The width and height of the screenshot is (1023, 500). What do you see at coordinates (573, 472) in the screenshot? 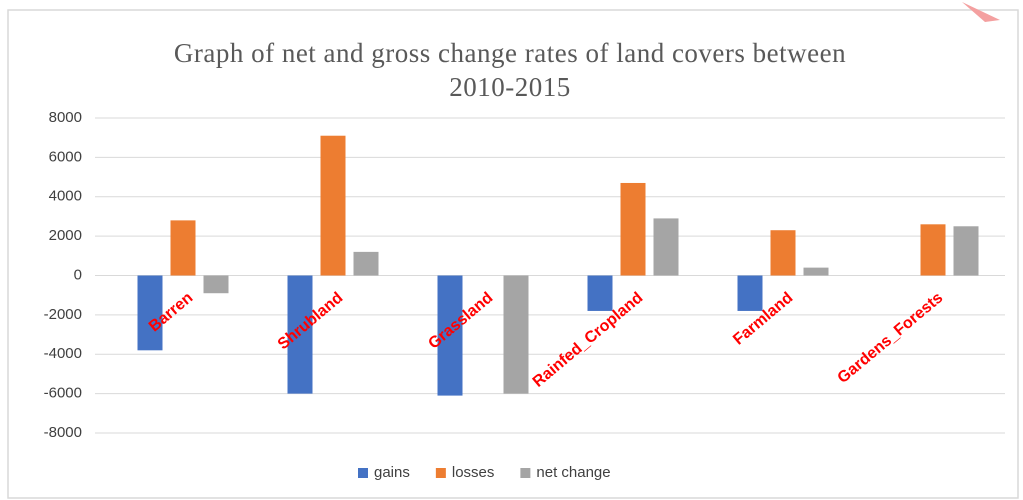
I see `legend-label: net change` at bounding box center [573, 472].